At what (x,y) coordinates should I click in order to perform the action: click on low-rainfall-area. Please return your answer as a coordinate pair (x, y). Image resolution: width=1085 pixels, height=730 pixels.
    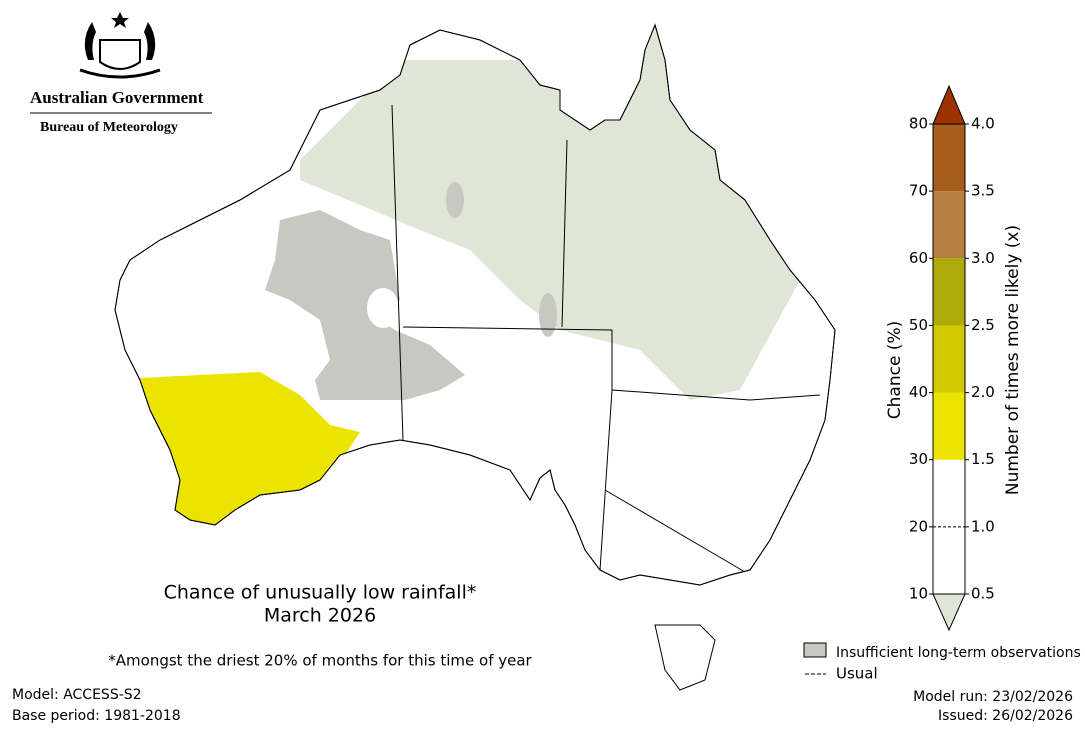
    Looking at the image, I should click on (250, 448).